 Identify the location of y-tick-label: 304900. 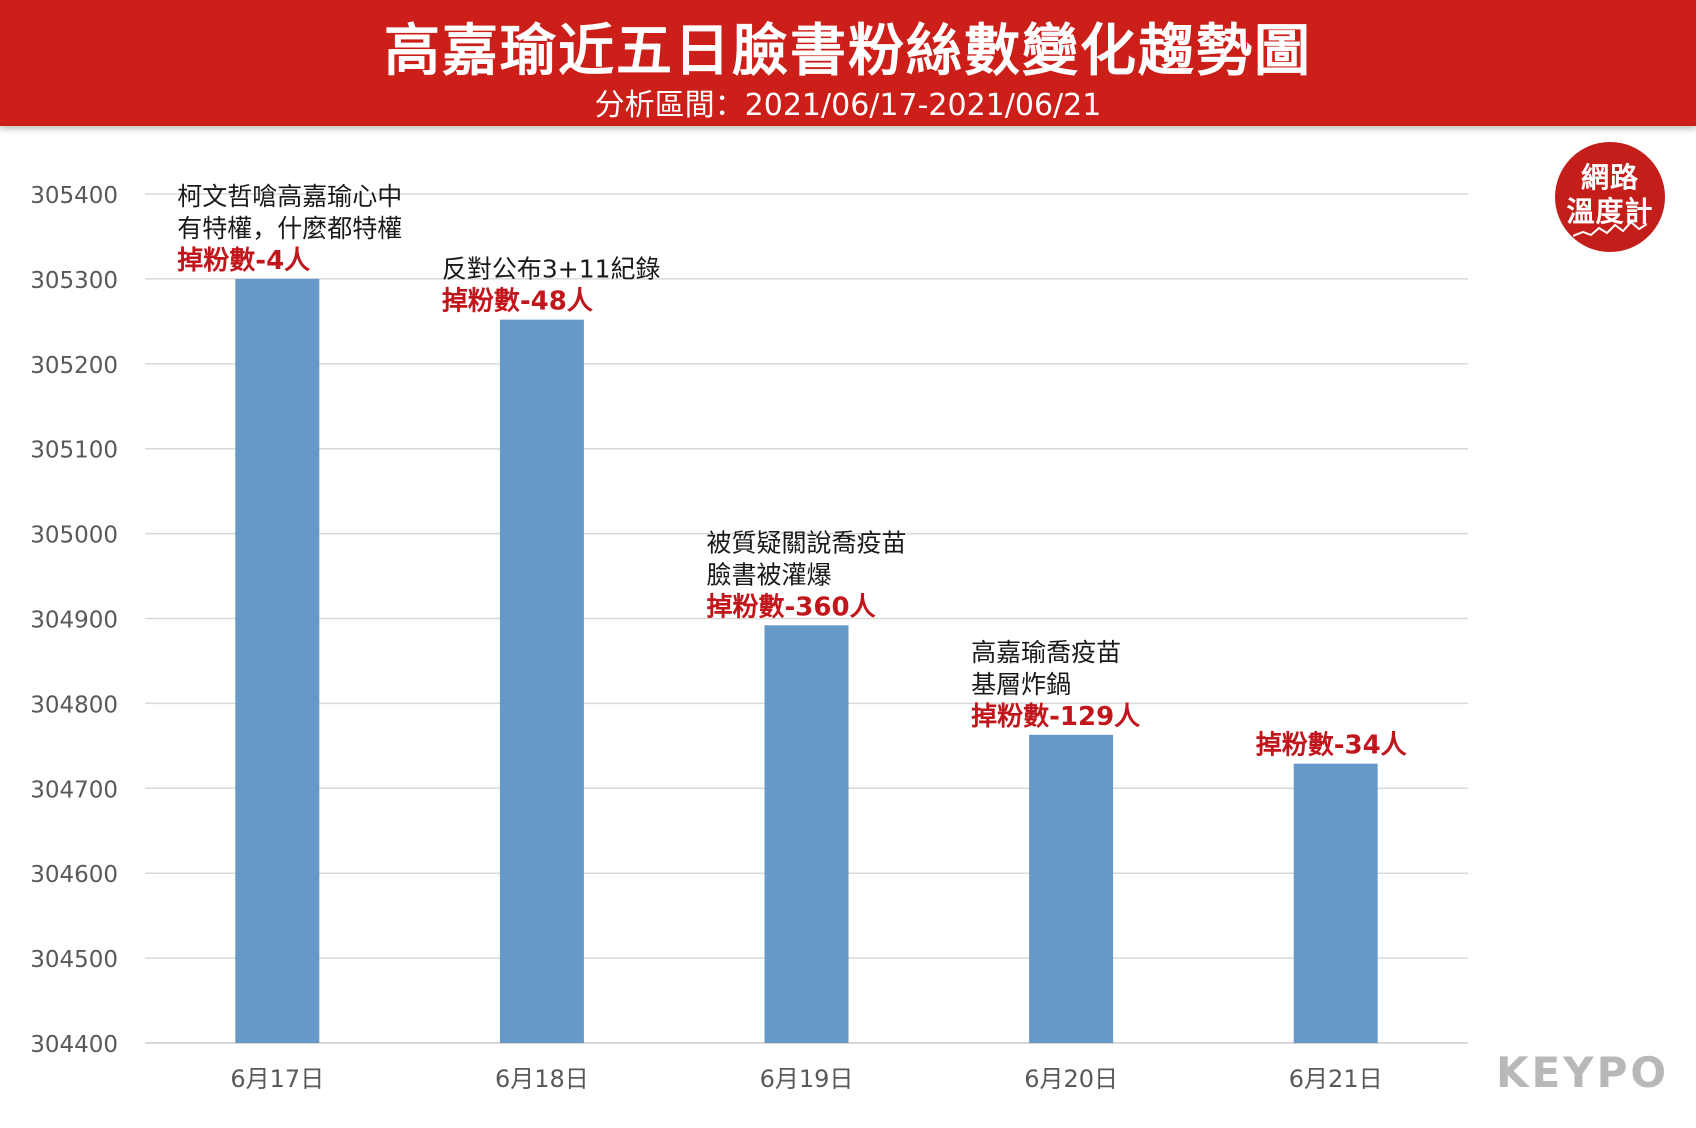
(74, 621).